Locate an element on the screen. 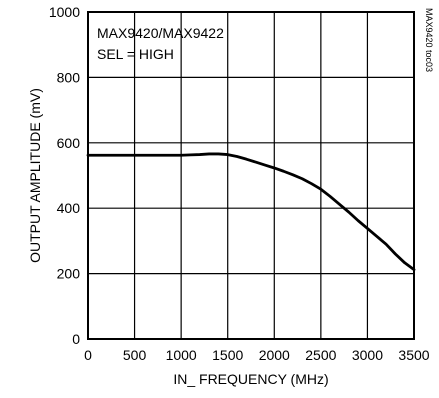 This screenshot has width=439, height=398. x-tick-label: 1500 is located at coordinates (227, 355).